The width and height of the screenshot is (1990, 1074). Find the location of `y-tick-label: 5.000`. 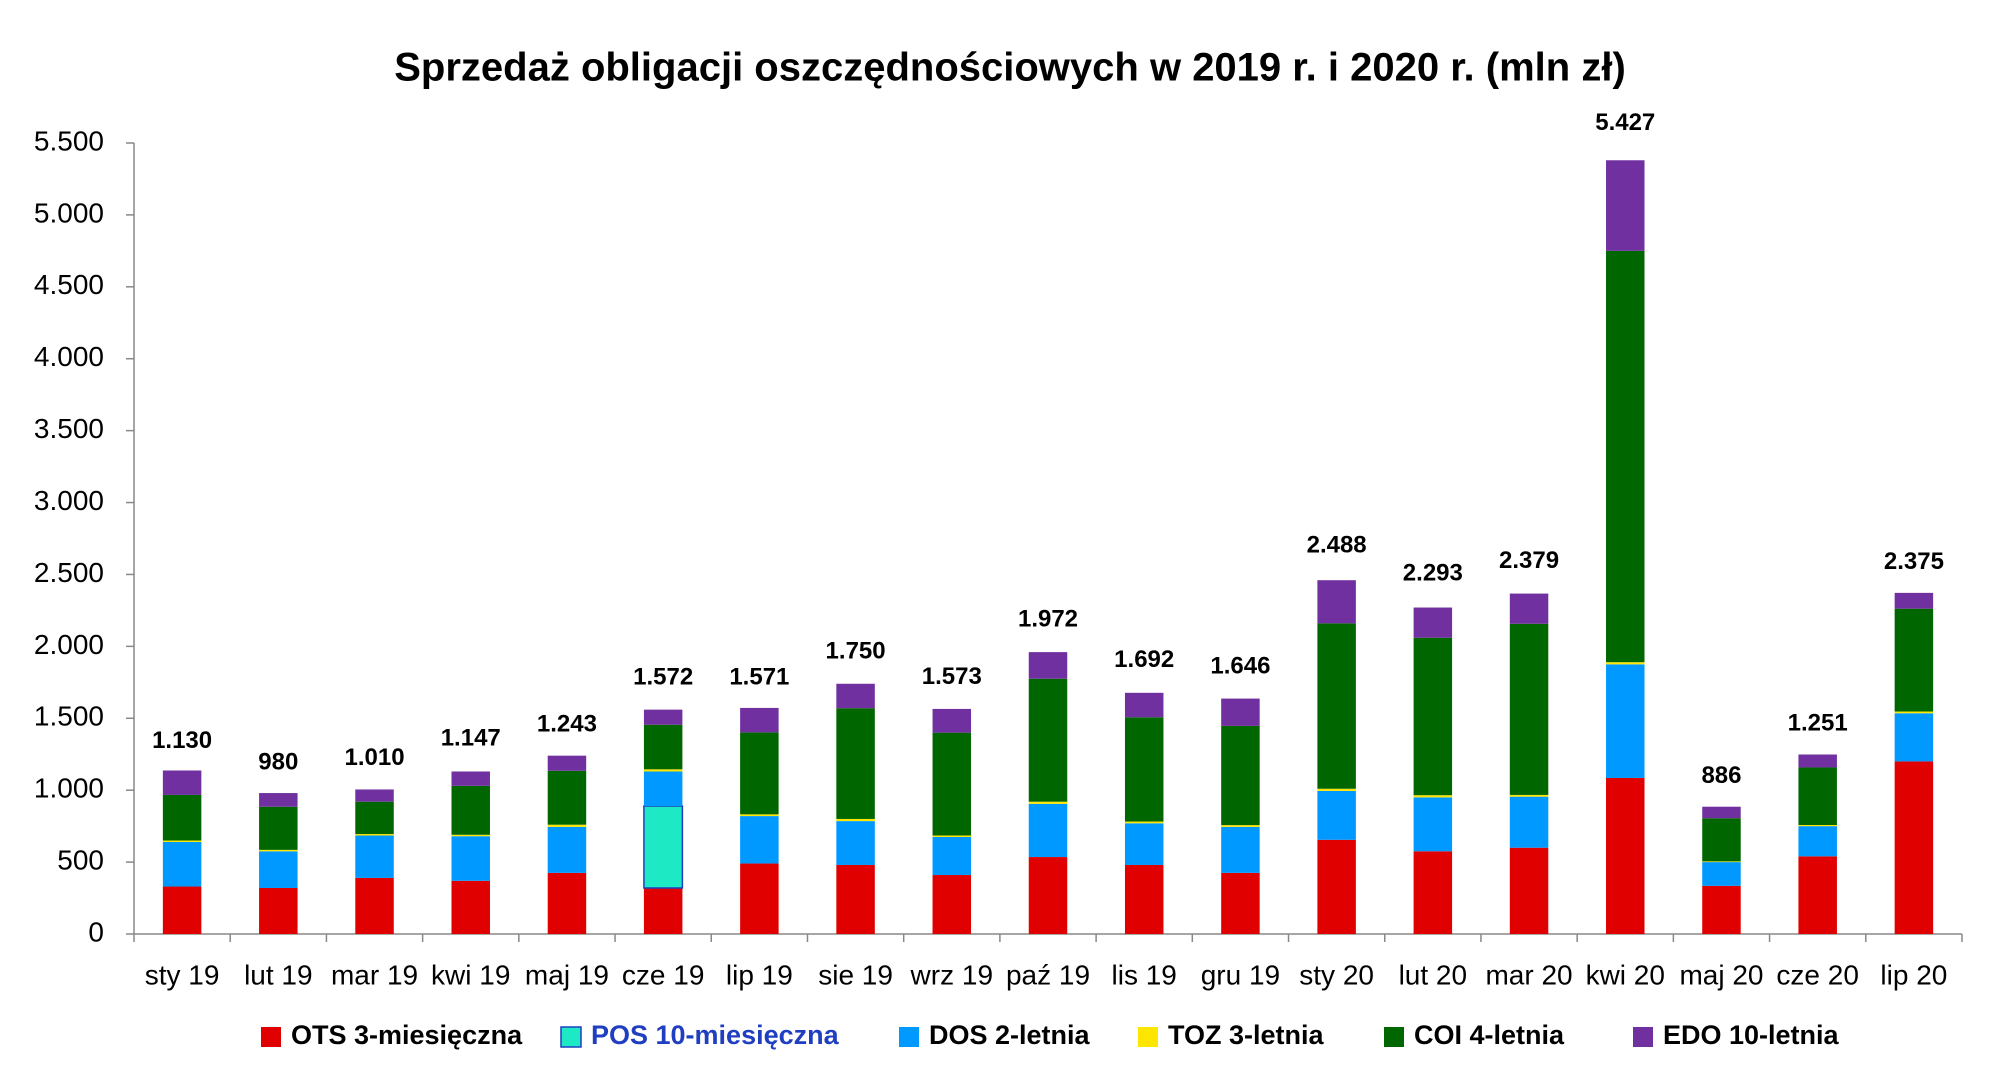

y-tick-label: 5.000 is located at coordinates (69, 212).